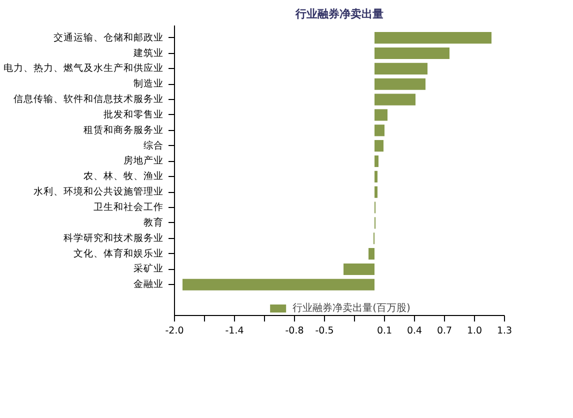 Image resolution: width=573 pixels, height=418 pixels. Describe the element at coordinates (149, 284) in the screenshot. I see `y-tick-label: 金融业` at that location.